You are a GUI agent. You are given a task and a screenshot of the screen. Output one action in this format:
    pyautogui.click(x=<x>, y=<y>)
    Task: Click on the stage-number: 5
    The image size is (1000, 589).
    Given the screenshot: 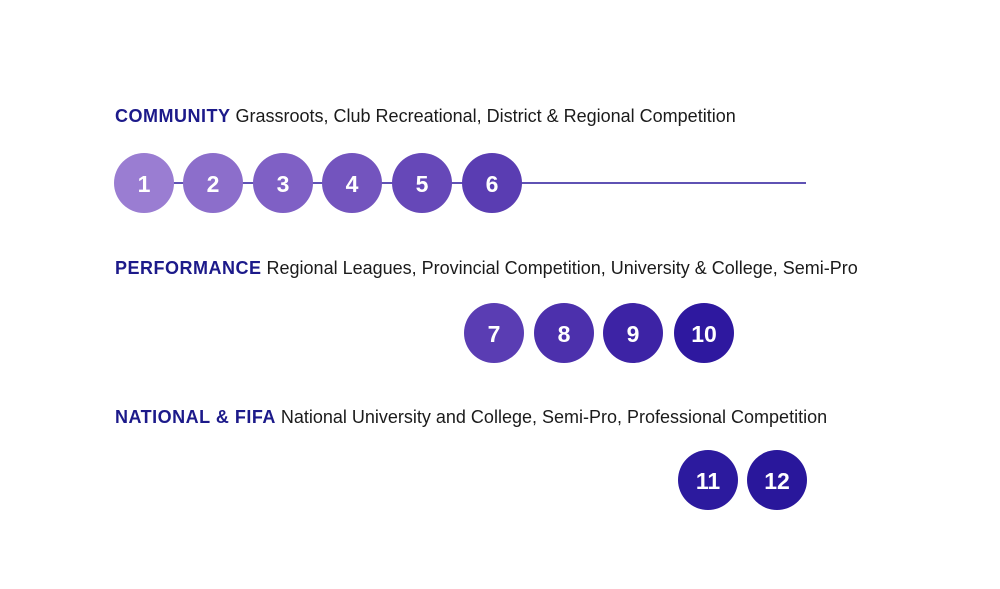 What is the action you would take?
    pyautogui.click(x=422, y=184)
    